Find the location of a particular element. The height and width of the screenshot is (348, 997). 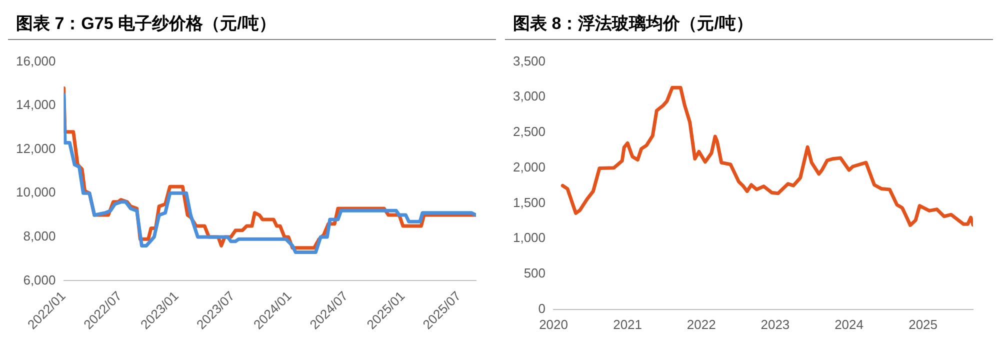

x-tick-label: 2024 is located at coordinates (849, 324).